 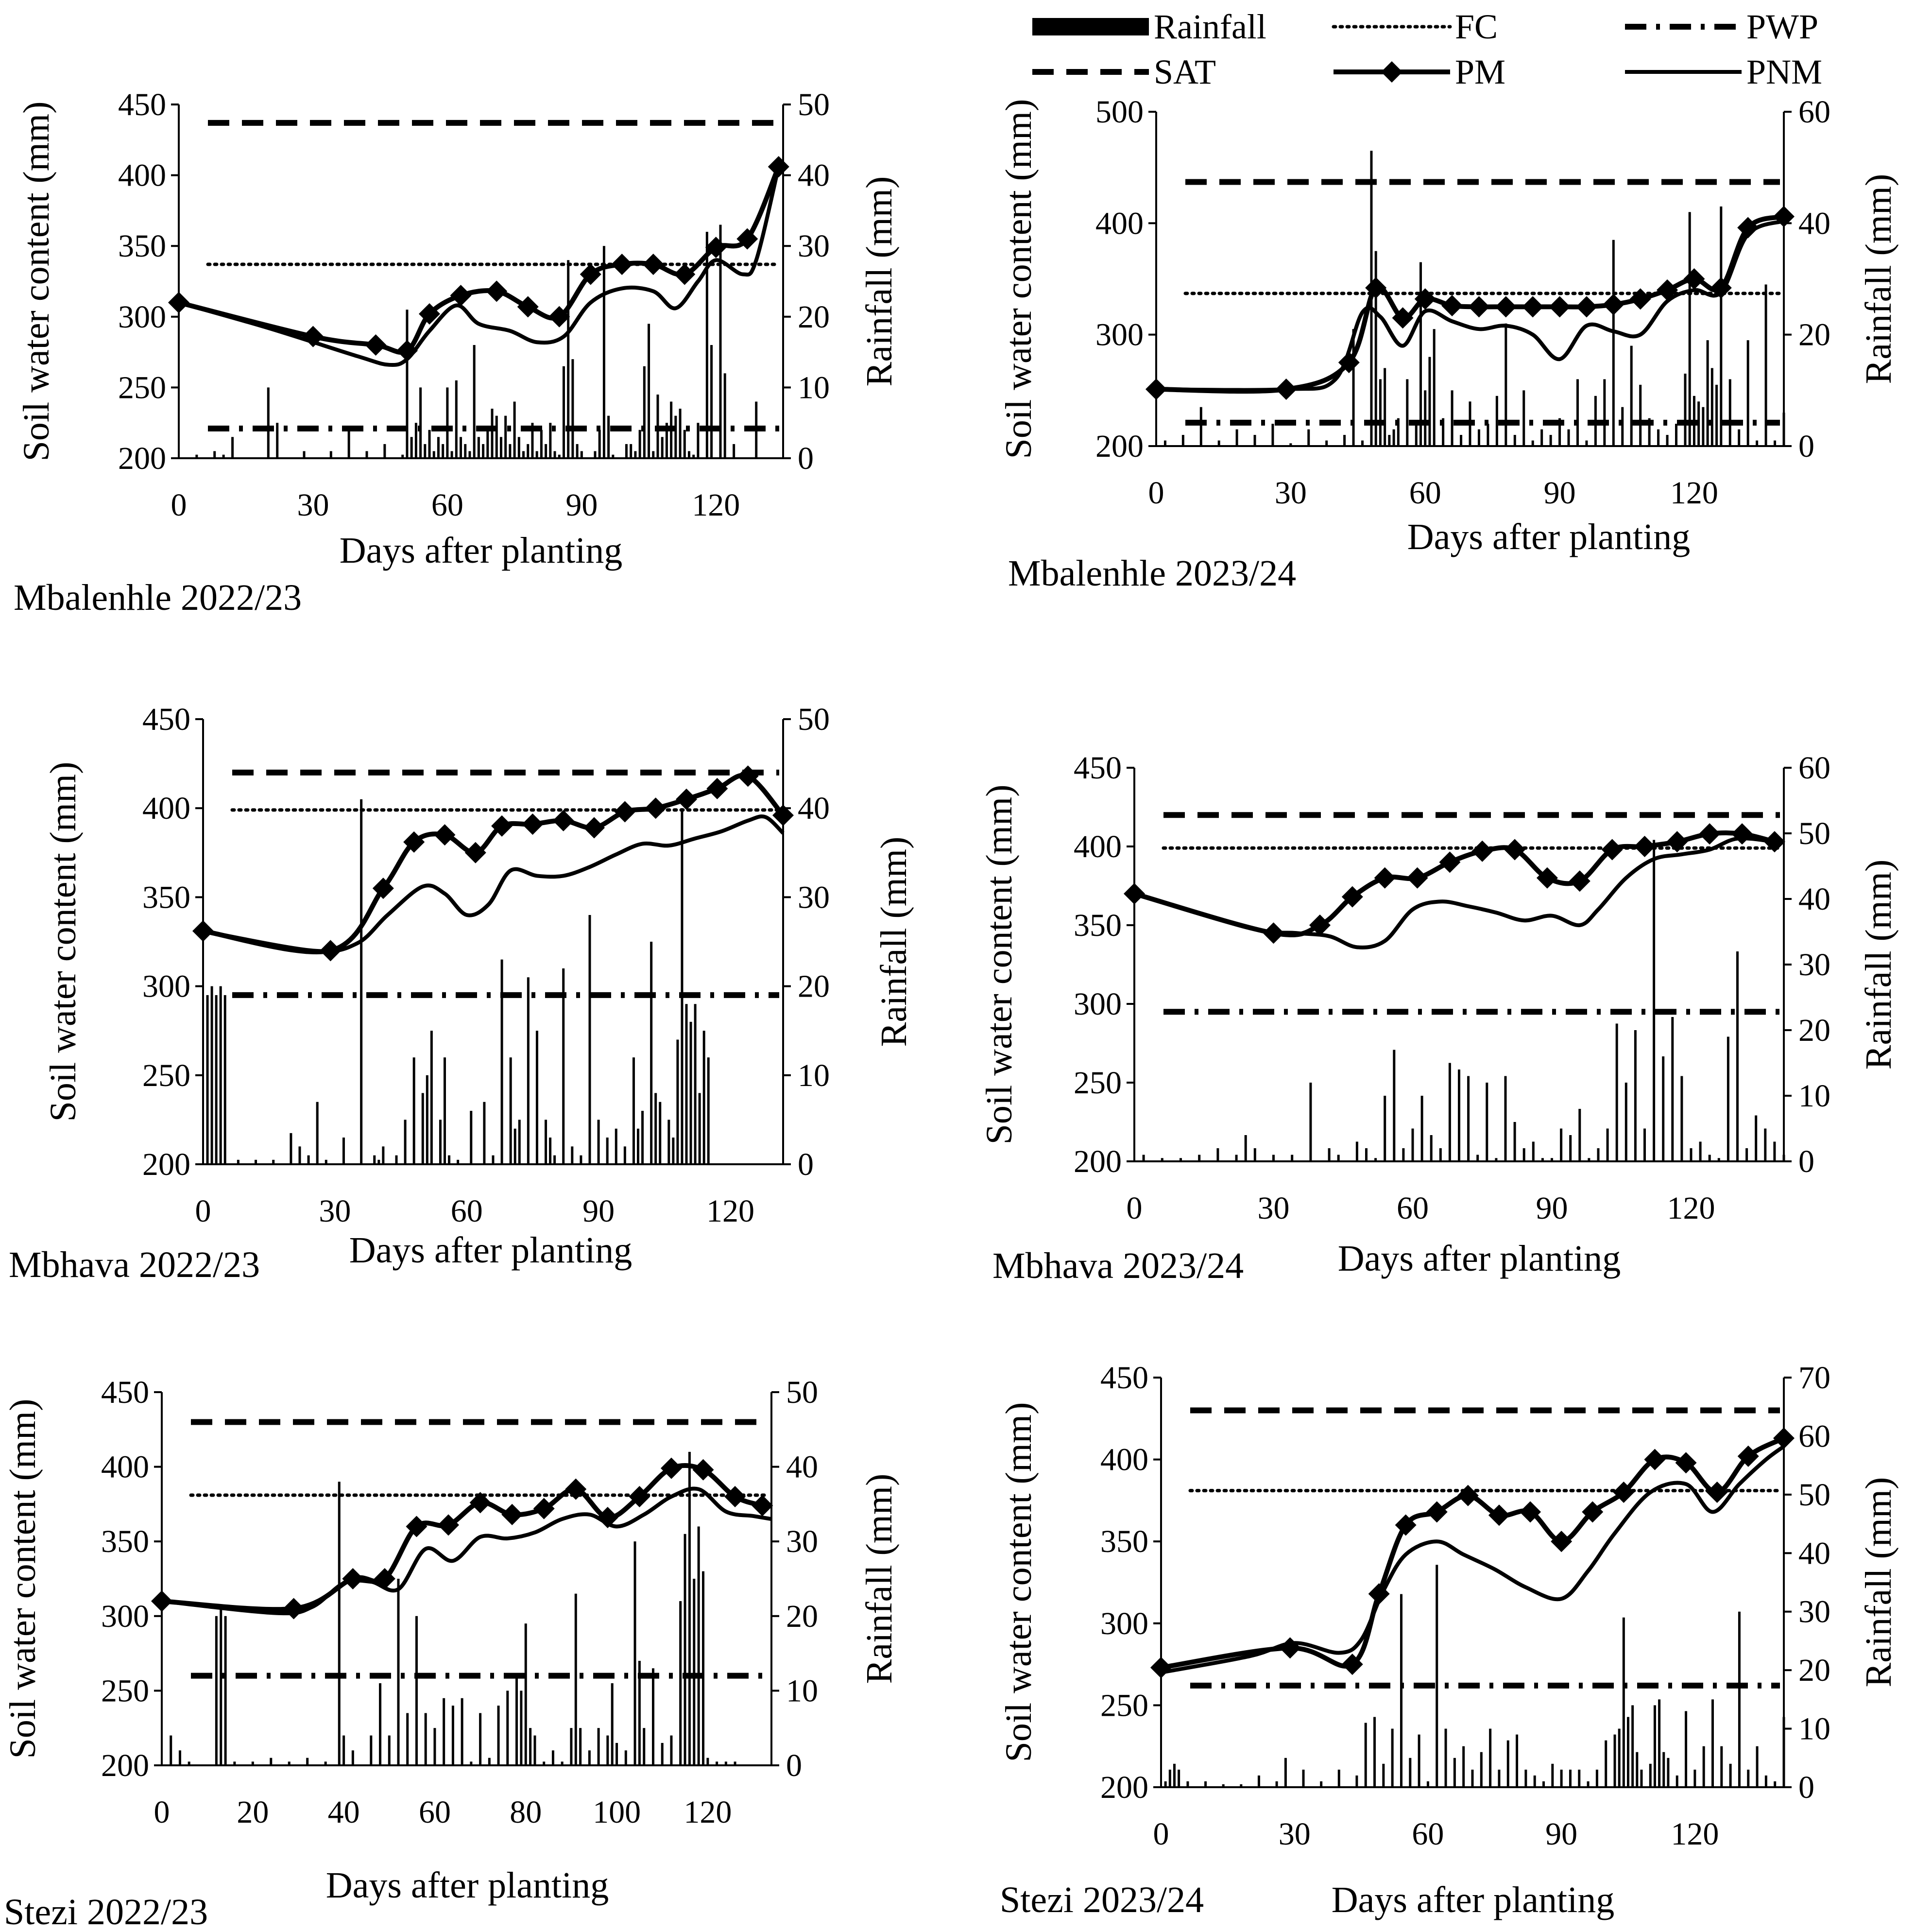 I want to click on pm-line, so click(x=462, y=1537).